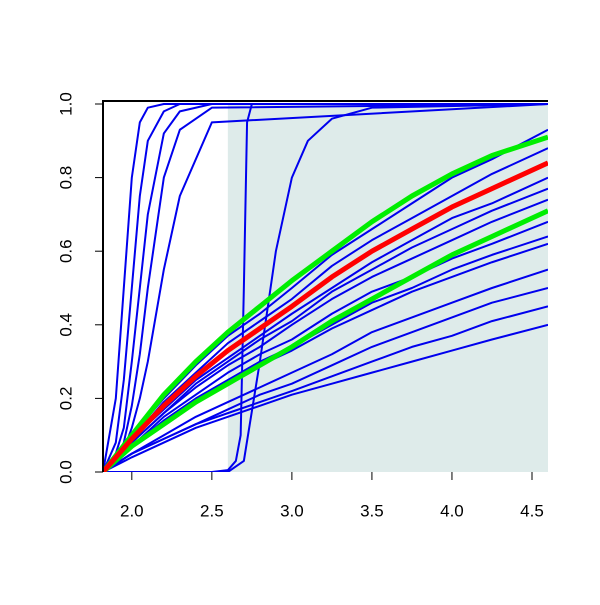 The image size is (600, 605). Describe the element at coordinates (65, 399) in the screenshot. I see `y-tick-label: 0.2` at that location.